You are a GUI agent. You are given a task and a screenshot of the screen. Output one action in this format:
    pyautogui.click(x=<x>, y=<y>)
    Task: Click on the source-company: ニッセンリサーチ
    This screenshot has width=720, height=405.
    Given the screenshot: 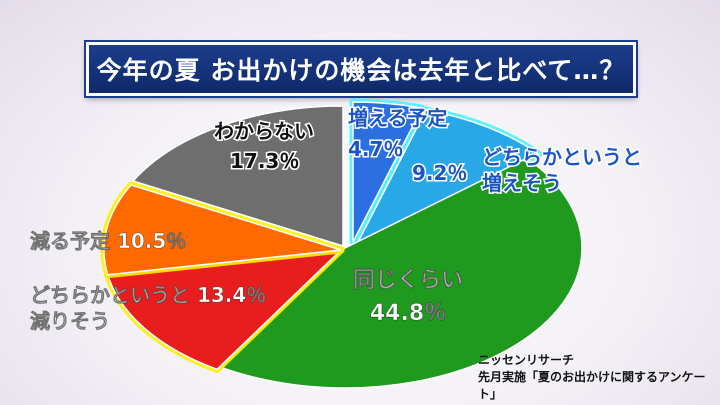 What is the action you would take?
    pyautogui.click(x=526, y=360)
    